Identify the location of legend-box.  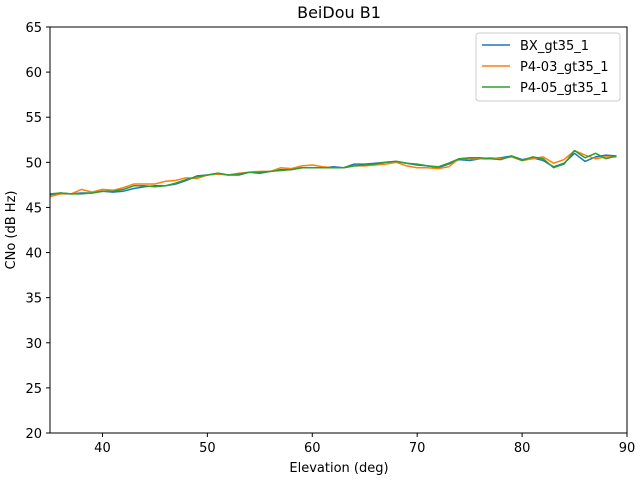
(548, 67).